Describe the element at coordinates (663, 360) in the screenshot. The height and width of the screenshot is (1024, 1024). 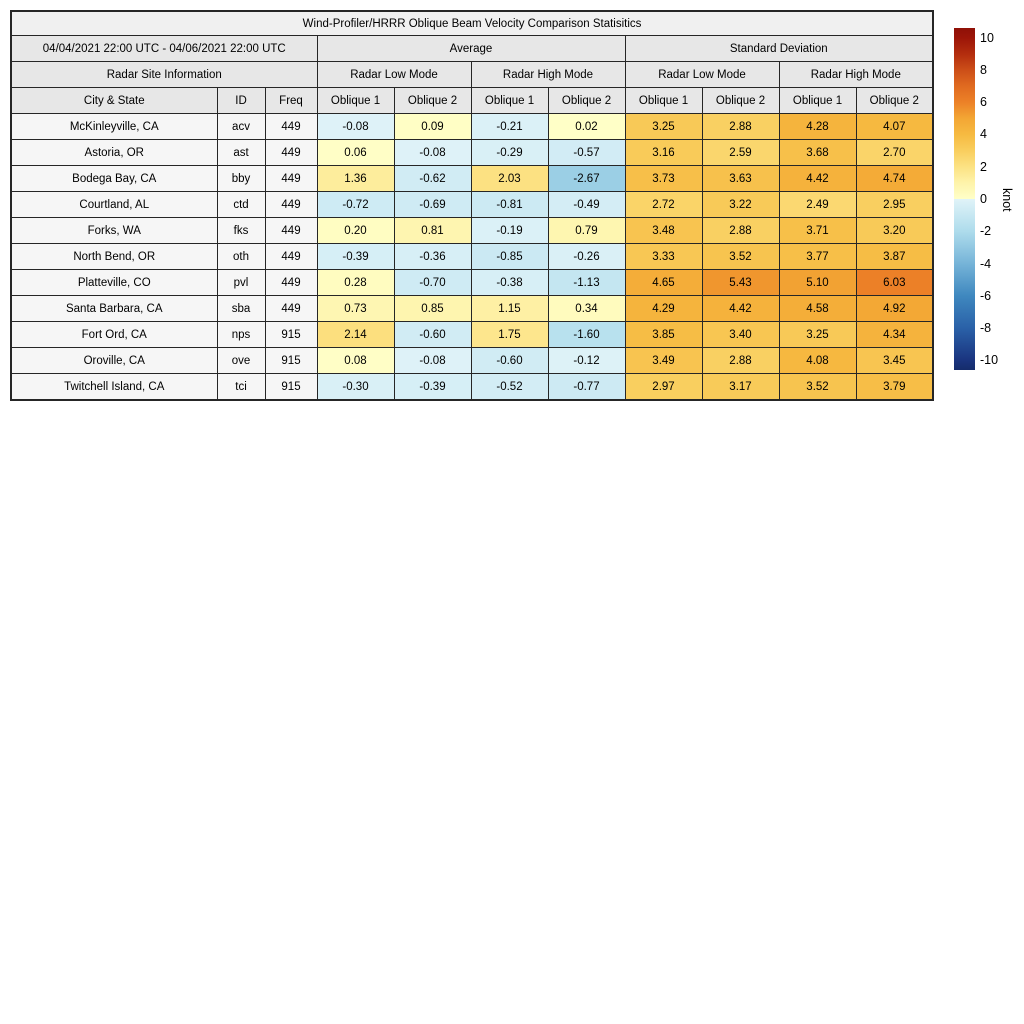
I see `value-cell: 3.49` at that location.